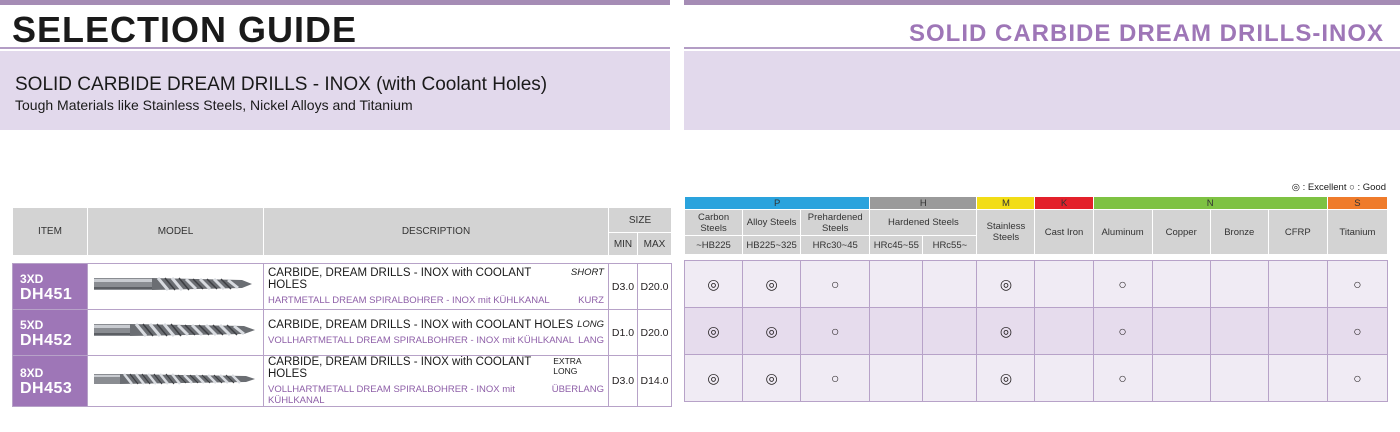  What do you see at coordinates (777, 203) in the screenshot?
I see `group-p: P` at bounding box center [777, 203].